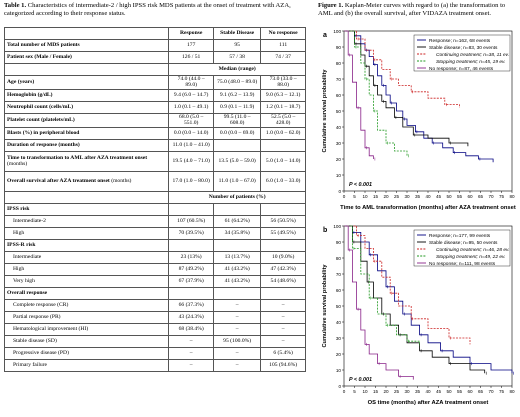 The width and height of the screenshot is (520, 417). What do you see at coordinates (502, 391) in the screenshot?
I see `x-tick-label: 75` at bounding box center [502, 391].